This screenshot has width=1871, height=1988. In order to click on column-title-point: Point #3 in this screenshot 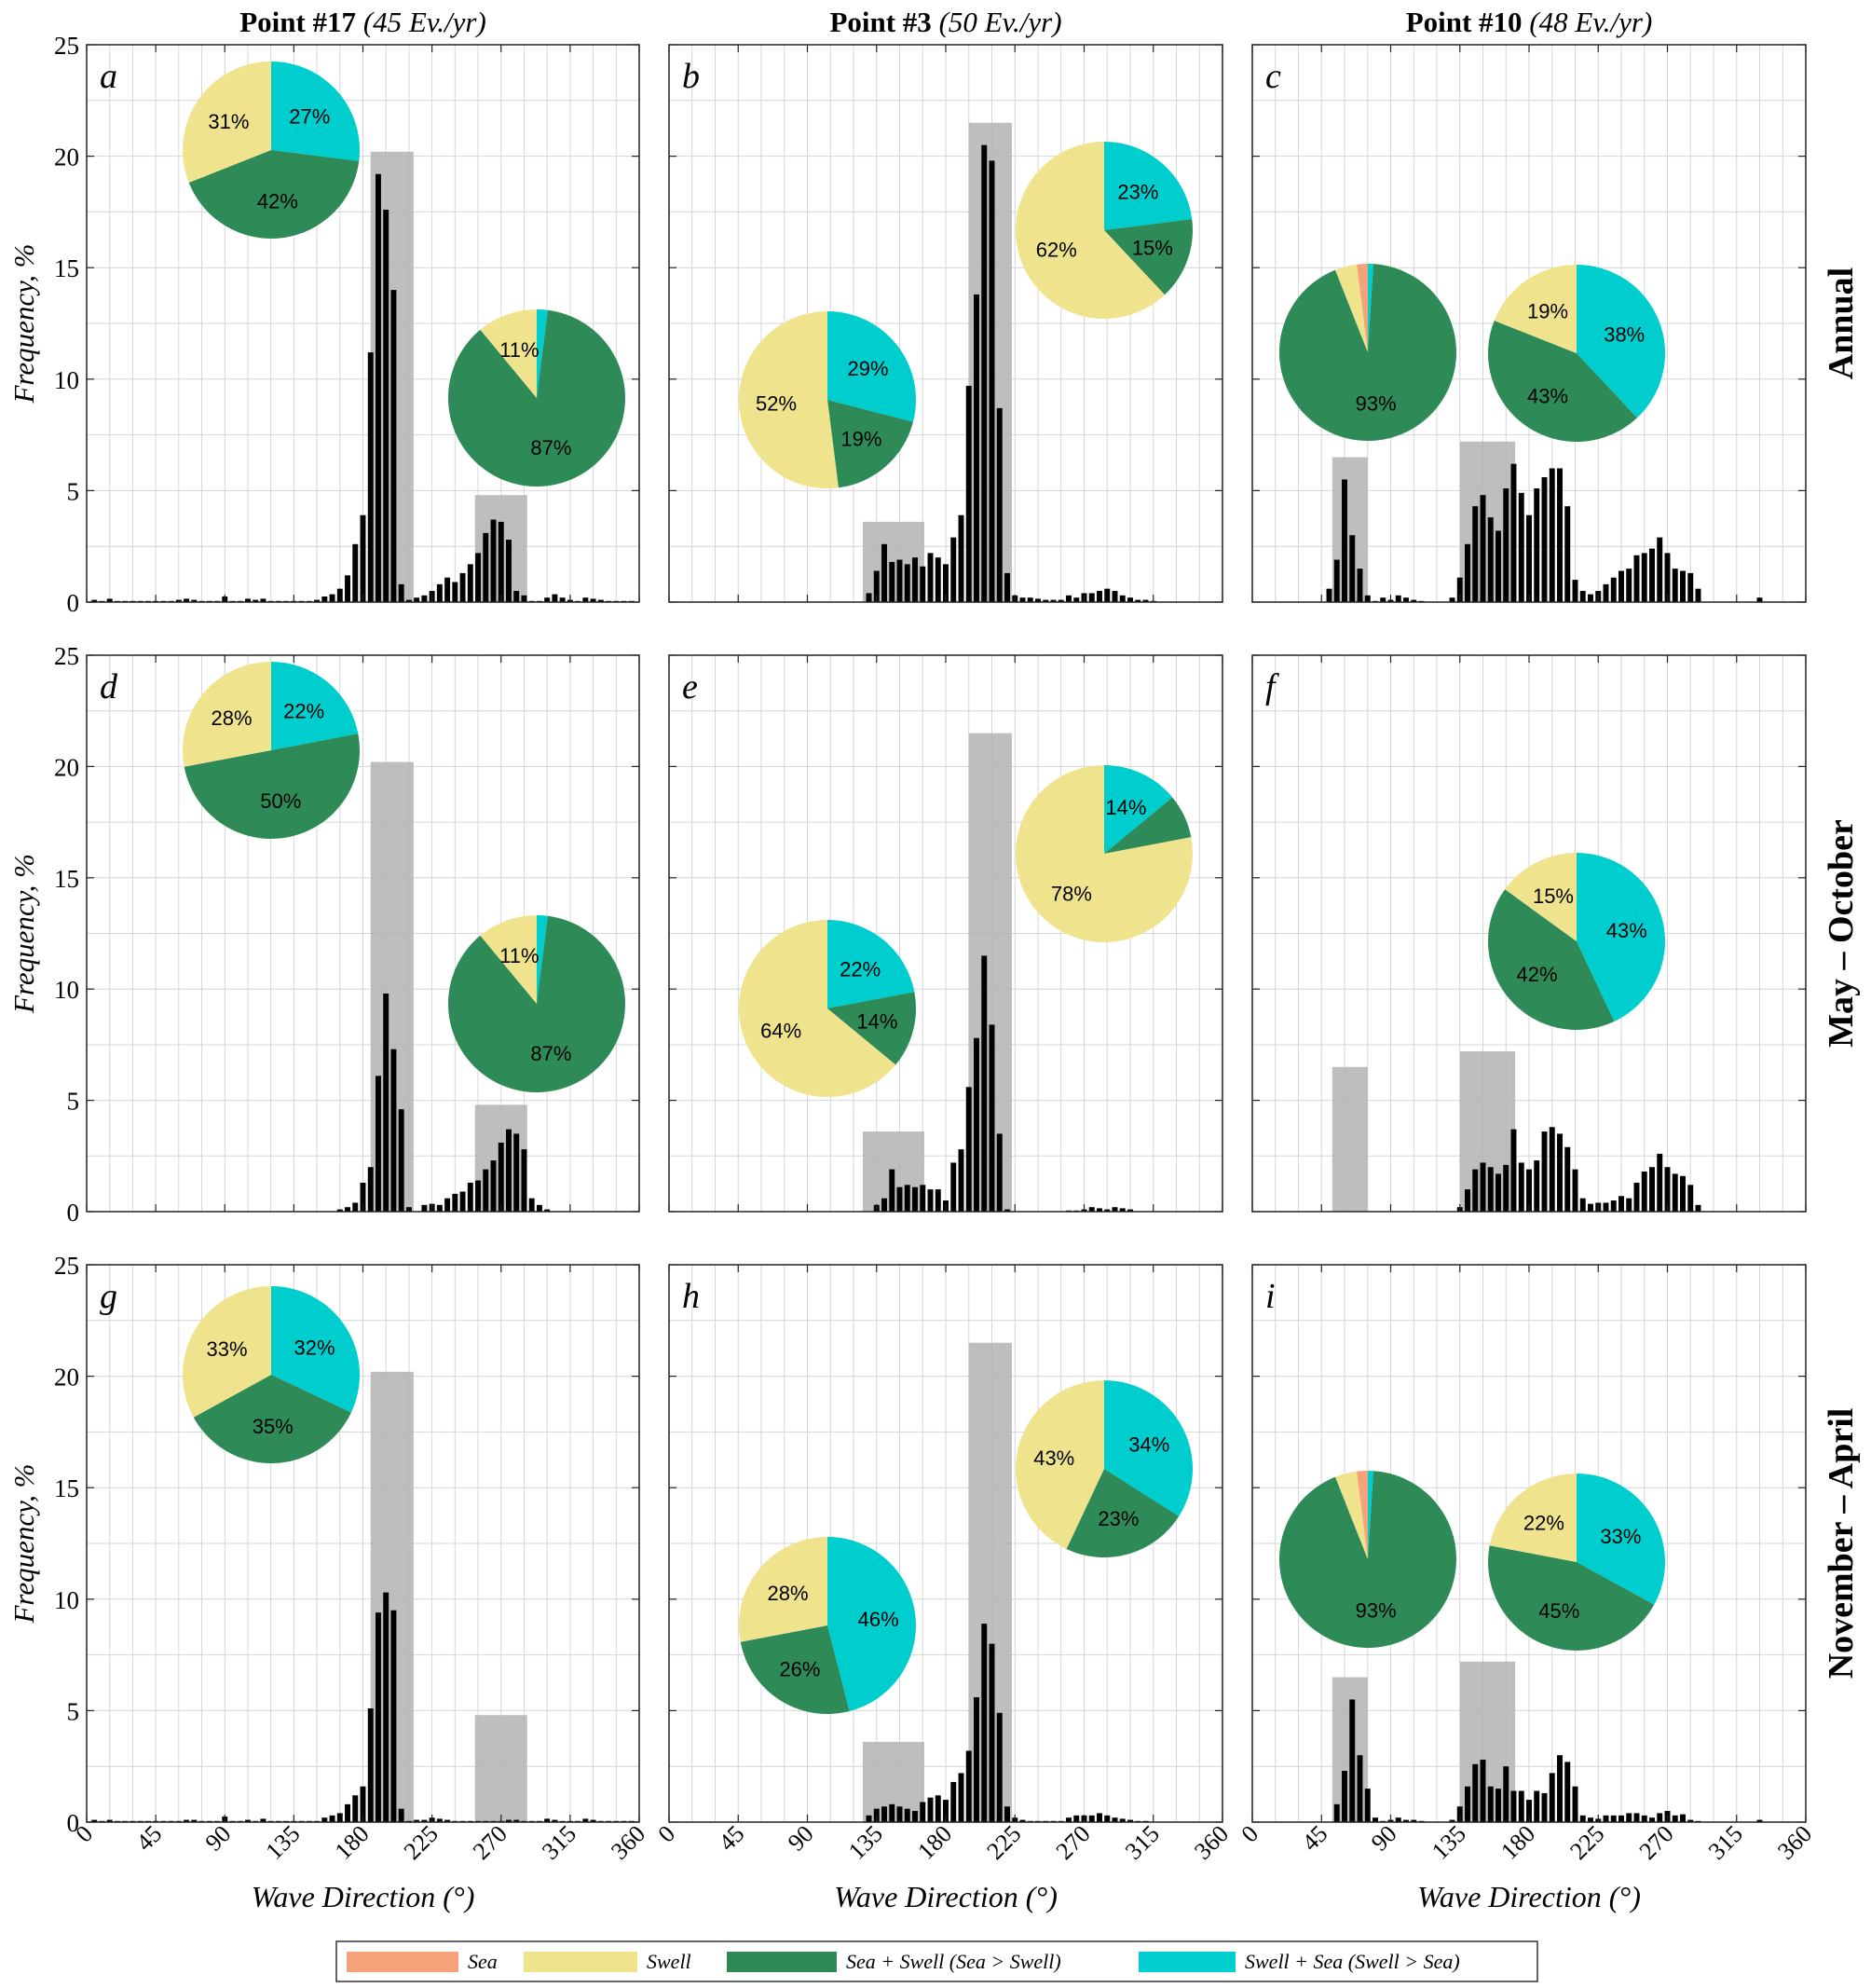, I will do `click(880, 22)`.